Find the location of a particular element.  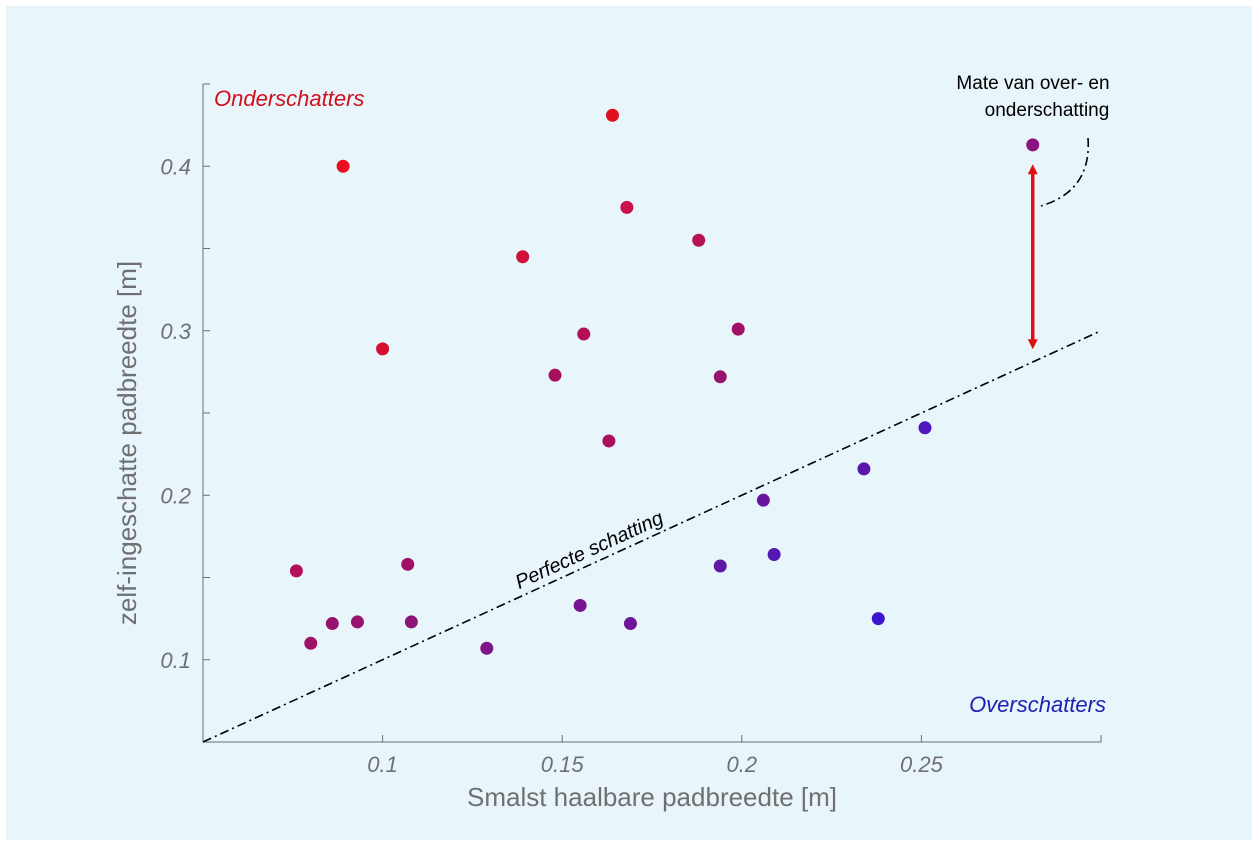

perfect-estimate-label: Perfecte schatting is located at coordinates (589, 550).